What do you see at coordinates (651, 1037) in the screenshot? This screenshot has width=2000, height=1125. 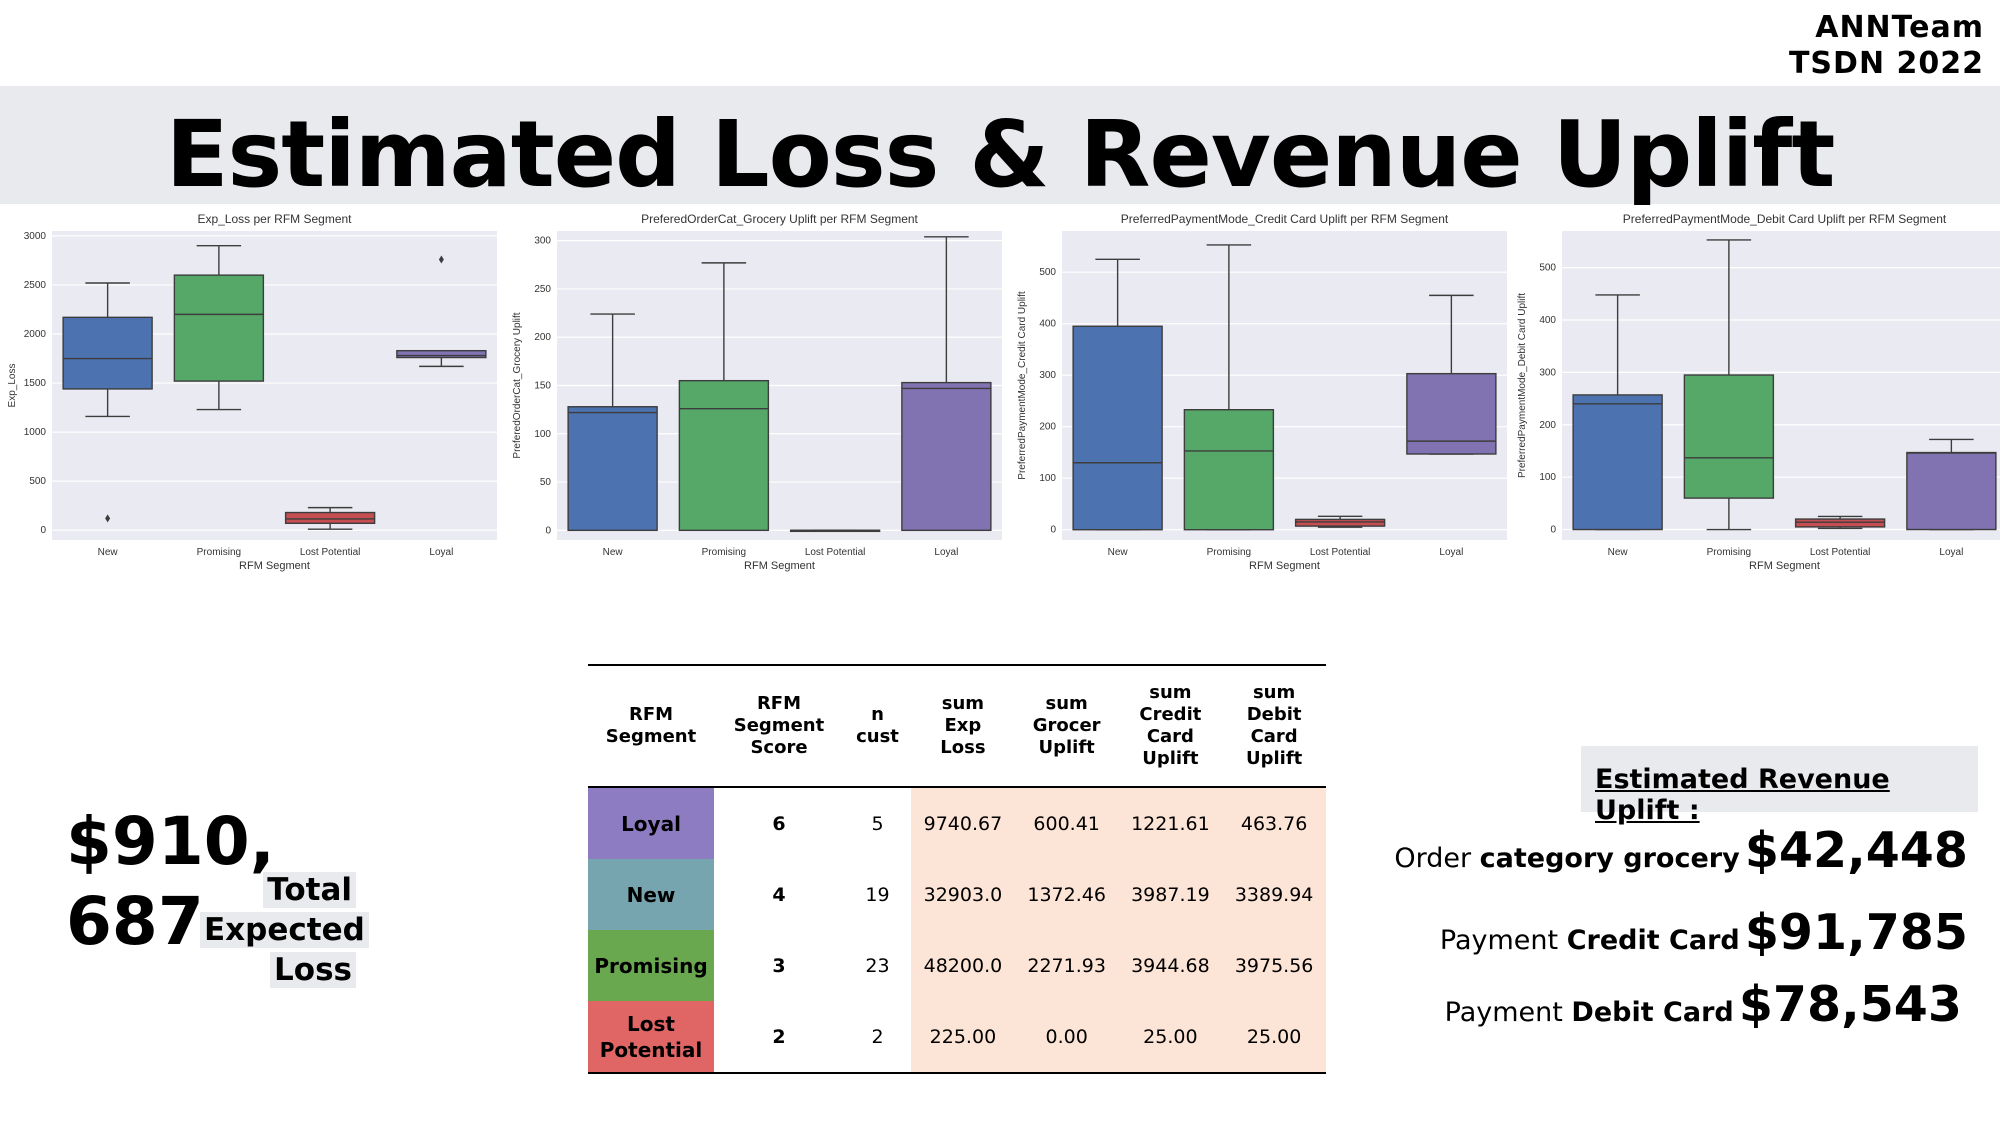 I see `segment-cell: Lost Potential` at bounding box center [651, 1037].